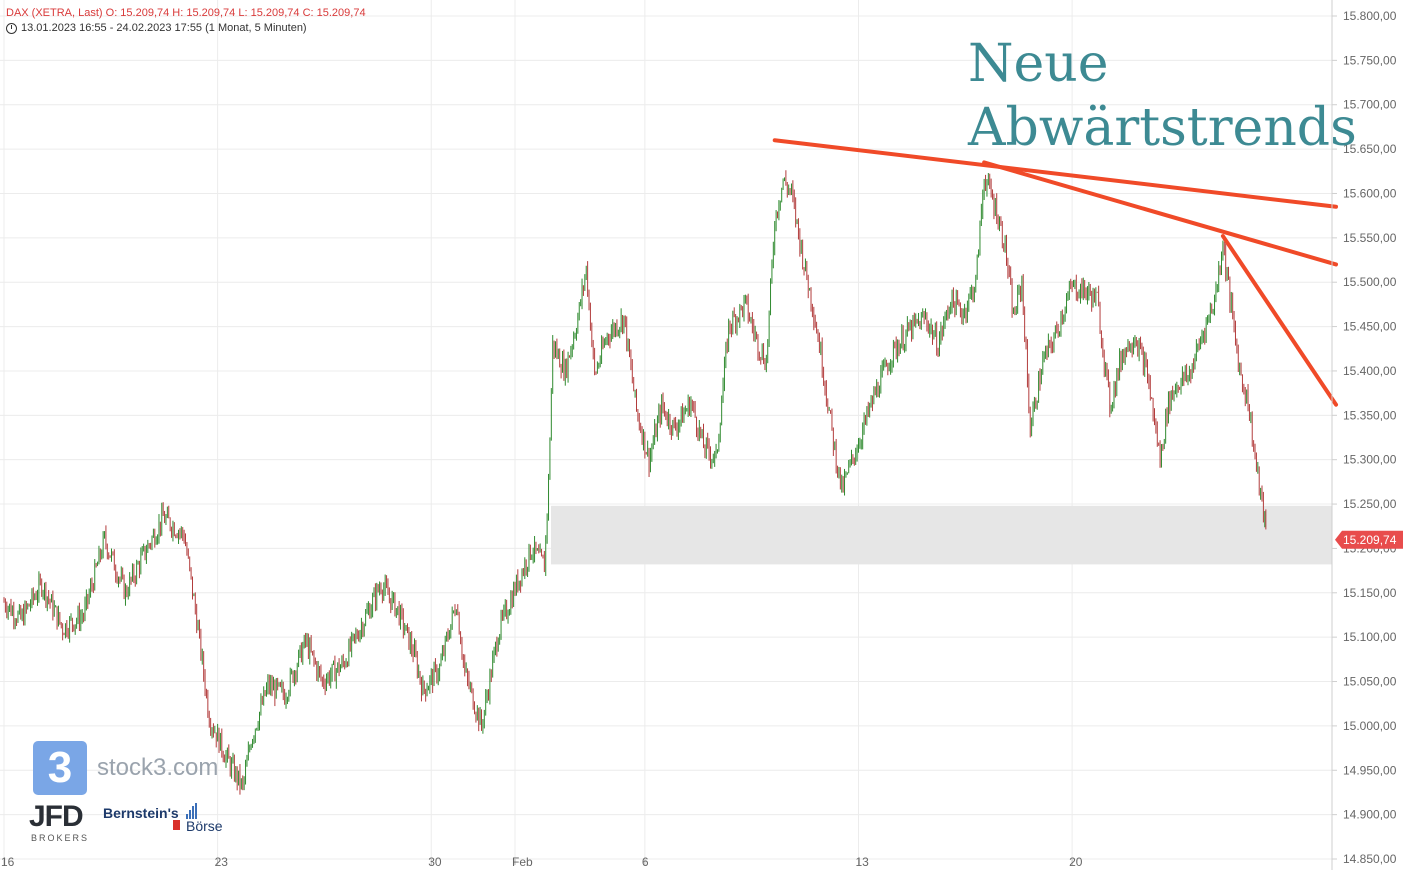  I want to click on y-tick-label: 15.700,00, so click(1370, 105).